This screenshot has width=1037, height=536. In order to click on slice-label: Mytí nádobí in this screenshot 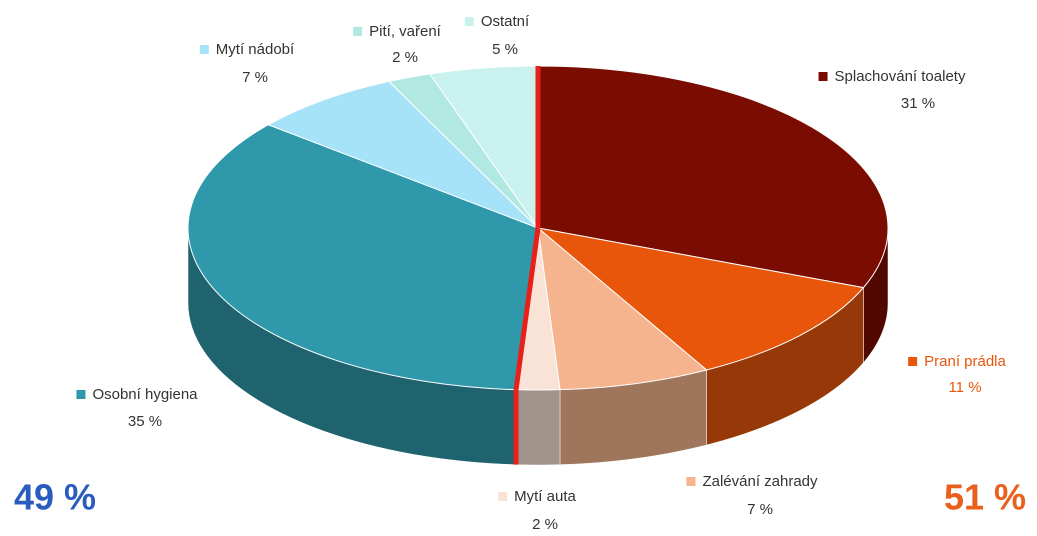, I will do `click(255, 49)`.